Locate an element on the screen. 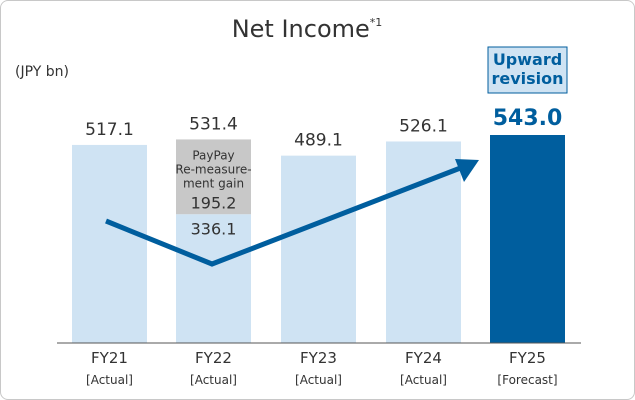 The height and width of the screenshot is (400, 635). arrowhead-icon is located at coordinates (467, 170).